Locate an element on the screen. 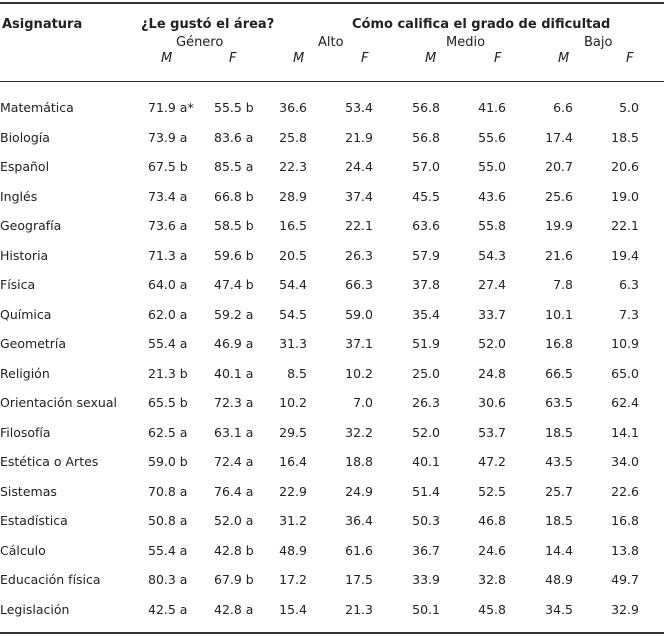 The image size is (666, 636). header-high: Alto is located at coordinates (331, 42).